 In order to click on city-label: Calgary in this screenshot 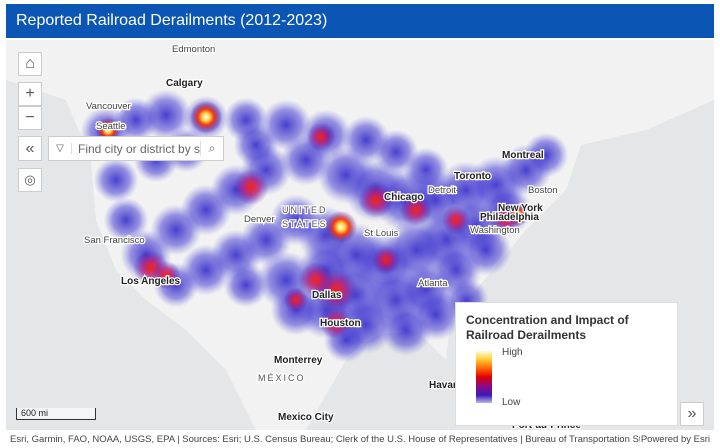, I will do `click(184, 83)`.